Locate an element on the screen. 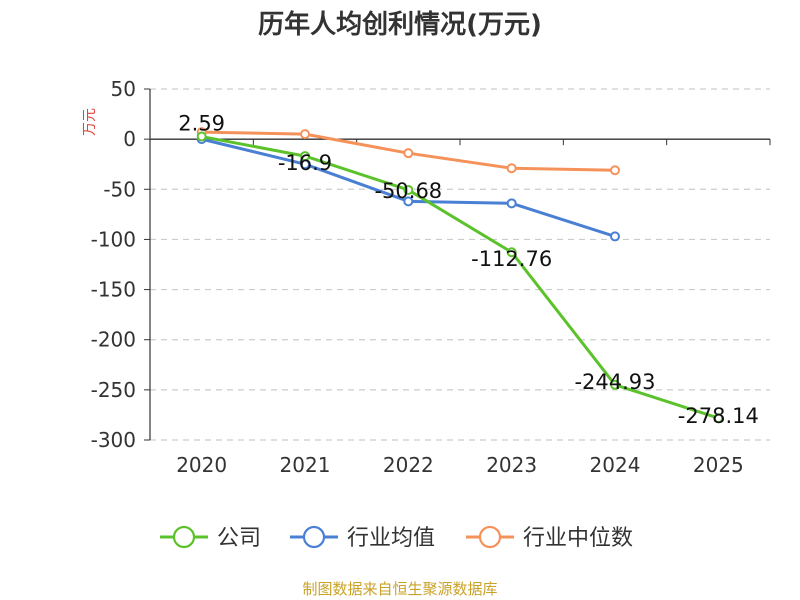 This screenshot has height=600, width=800. x-tick-label: 2022 is located at coordinates (408, 465).